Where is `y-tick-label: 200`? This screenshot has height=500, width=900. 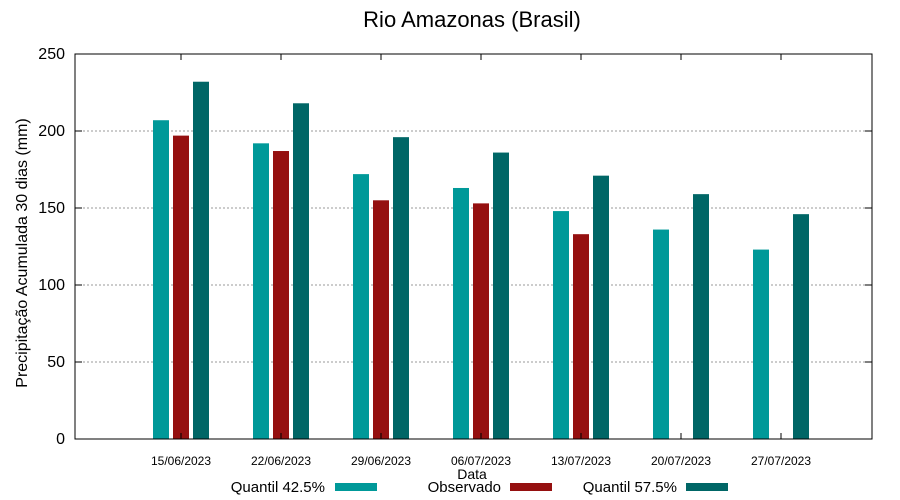
y-tick-label: 200 is located at coordinates (51, 131).